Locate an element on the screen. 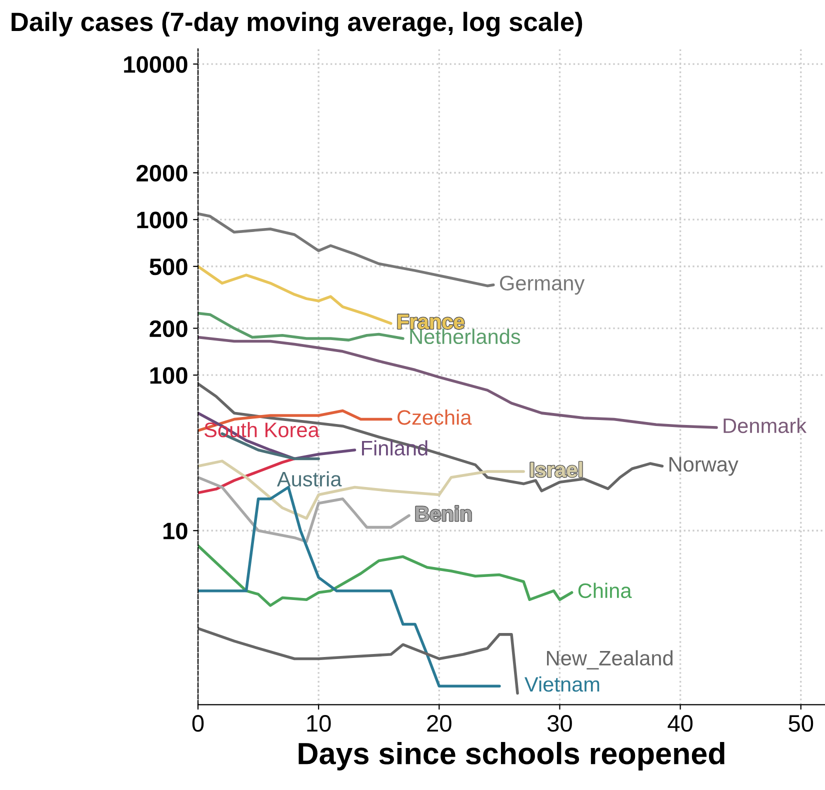 This screenshot has width=825, height=790. y-tick-label: 10 is located at coordinates (176, 531).